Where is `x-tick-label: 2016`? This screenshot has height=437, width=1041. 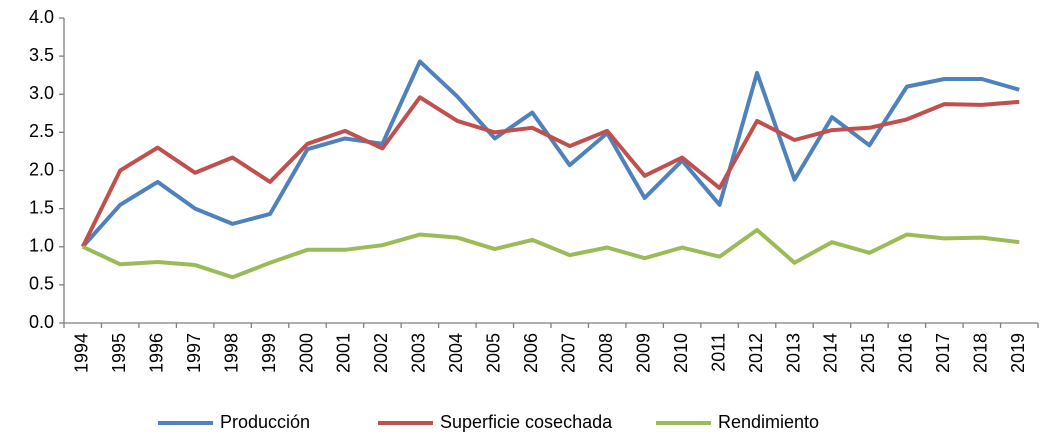 x-tick-label: 2016 is located at coordinates (906, 353).